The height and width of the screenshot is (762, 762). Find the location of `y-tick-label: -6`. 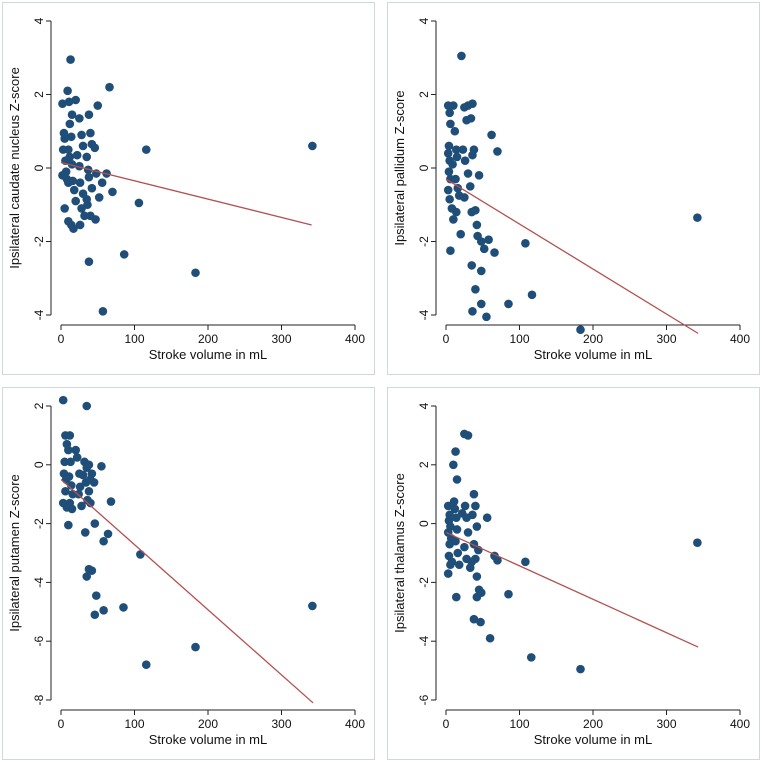

y-tick-label: -6 is located at coordinates (39, 641).